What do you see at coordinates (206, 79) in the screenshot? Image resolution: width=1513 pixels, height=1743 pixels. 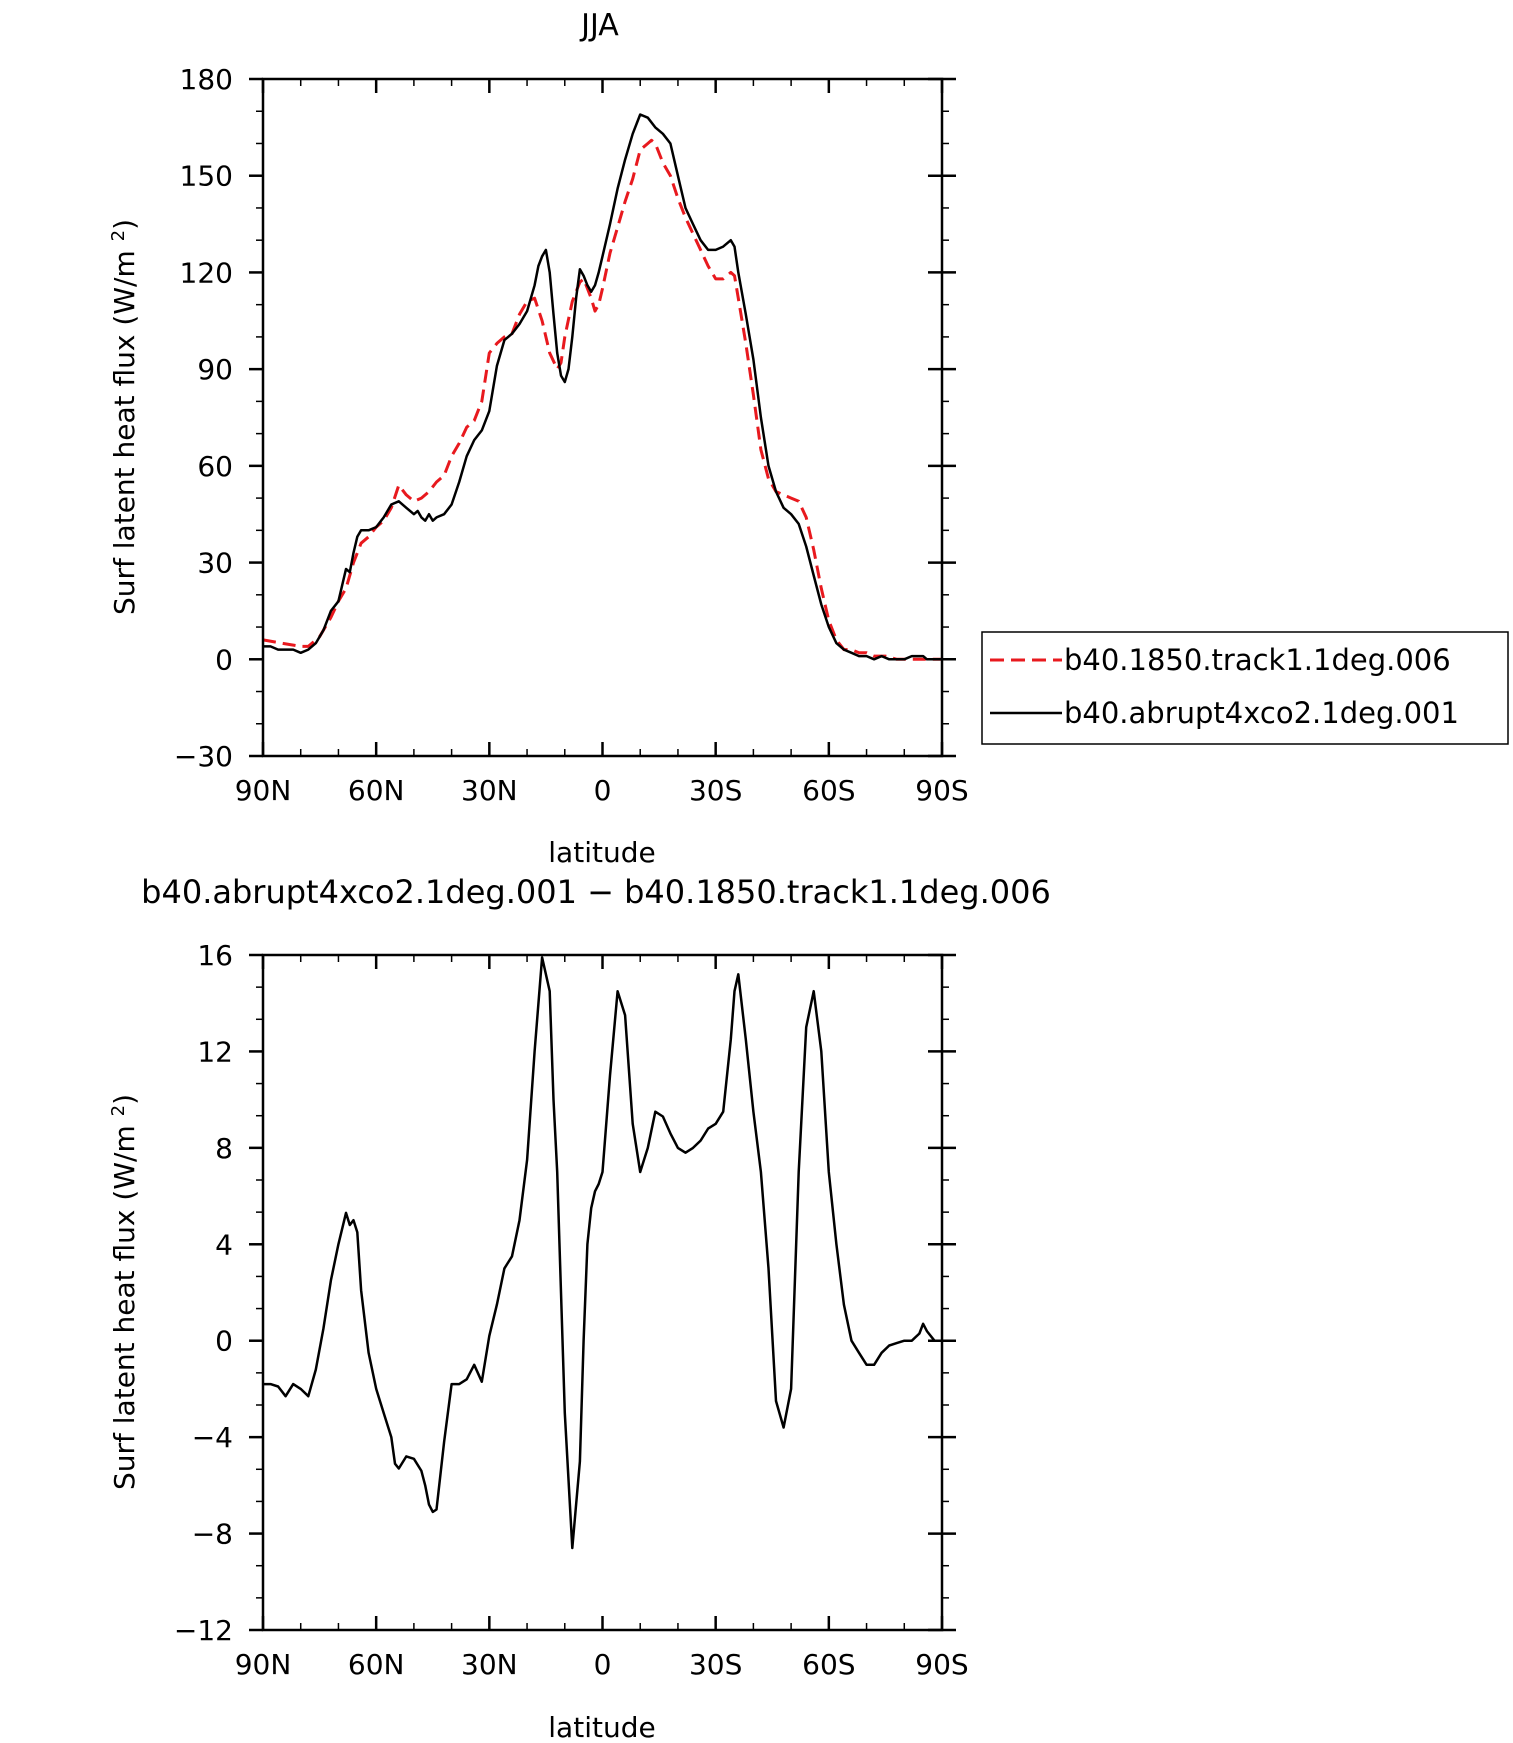 I see `top-y-tick-label: 180` at bounding box center [206, 79].